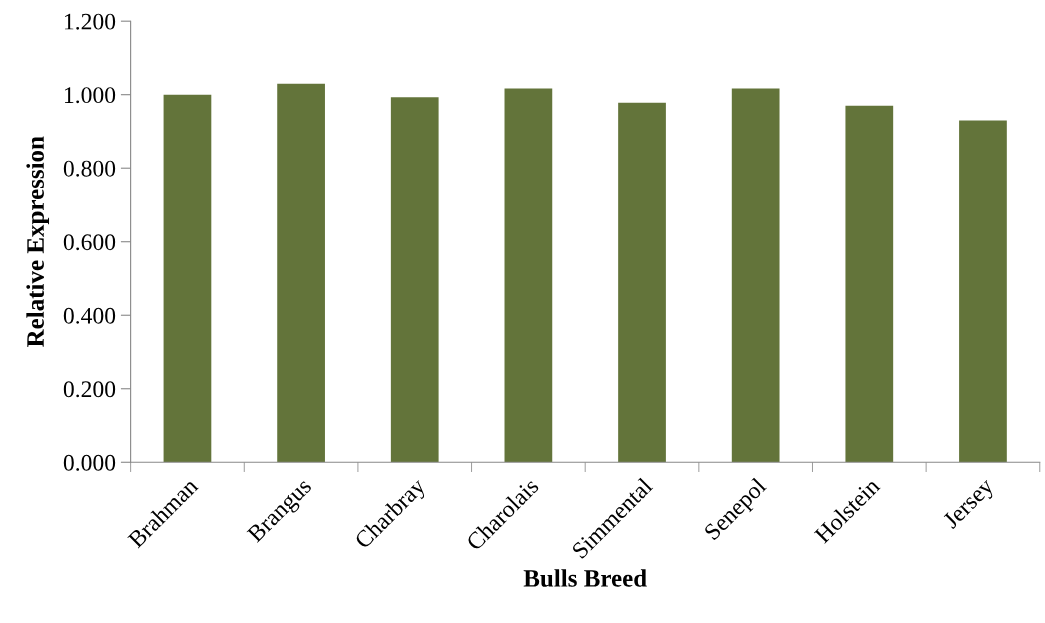 This screenshot has height=623, width=1045. Describe the element at coordinates (89, 389) in the screenshot. I see `y-tick-label: 0.200` at that location.